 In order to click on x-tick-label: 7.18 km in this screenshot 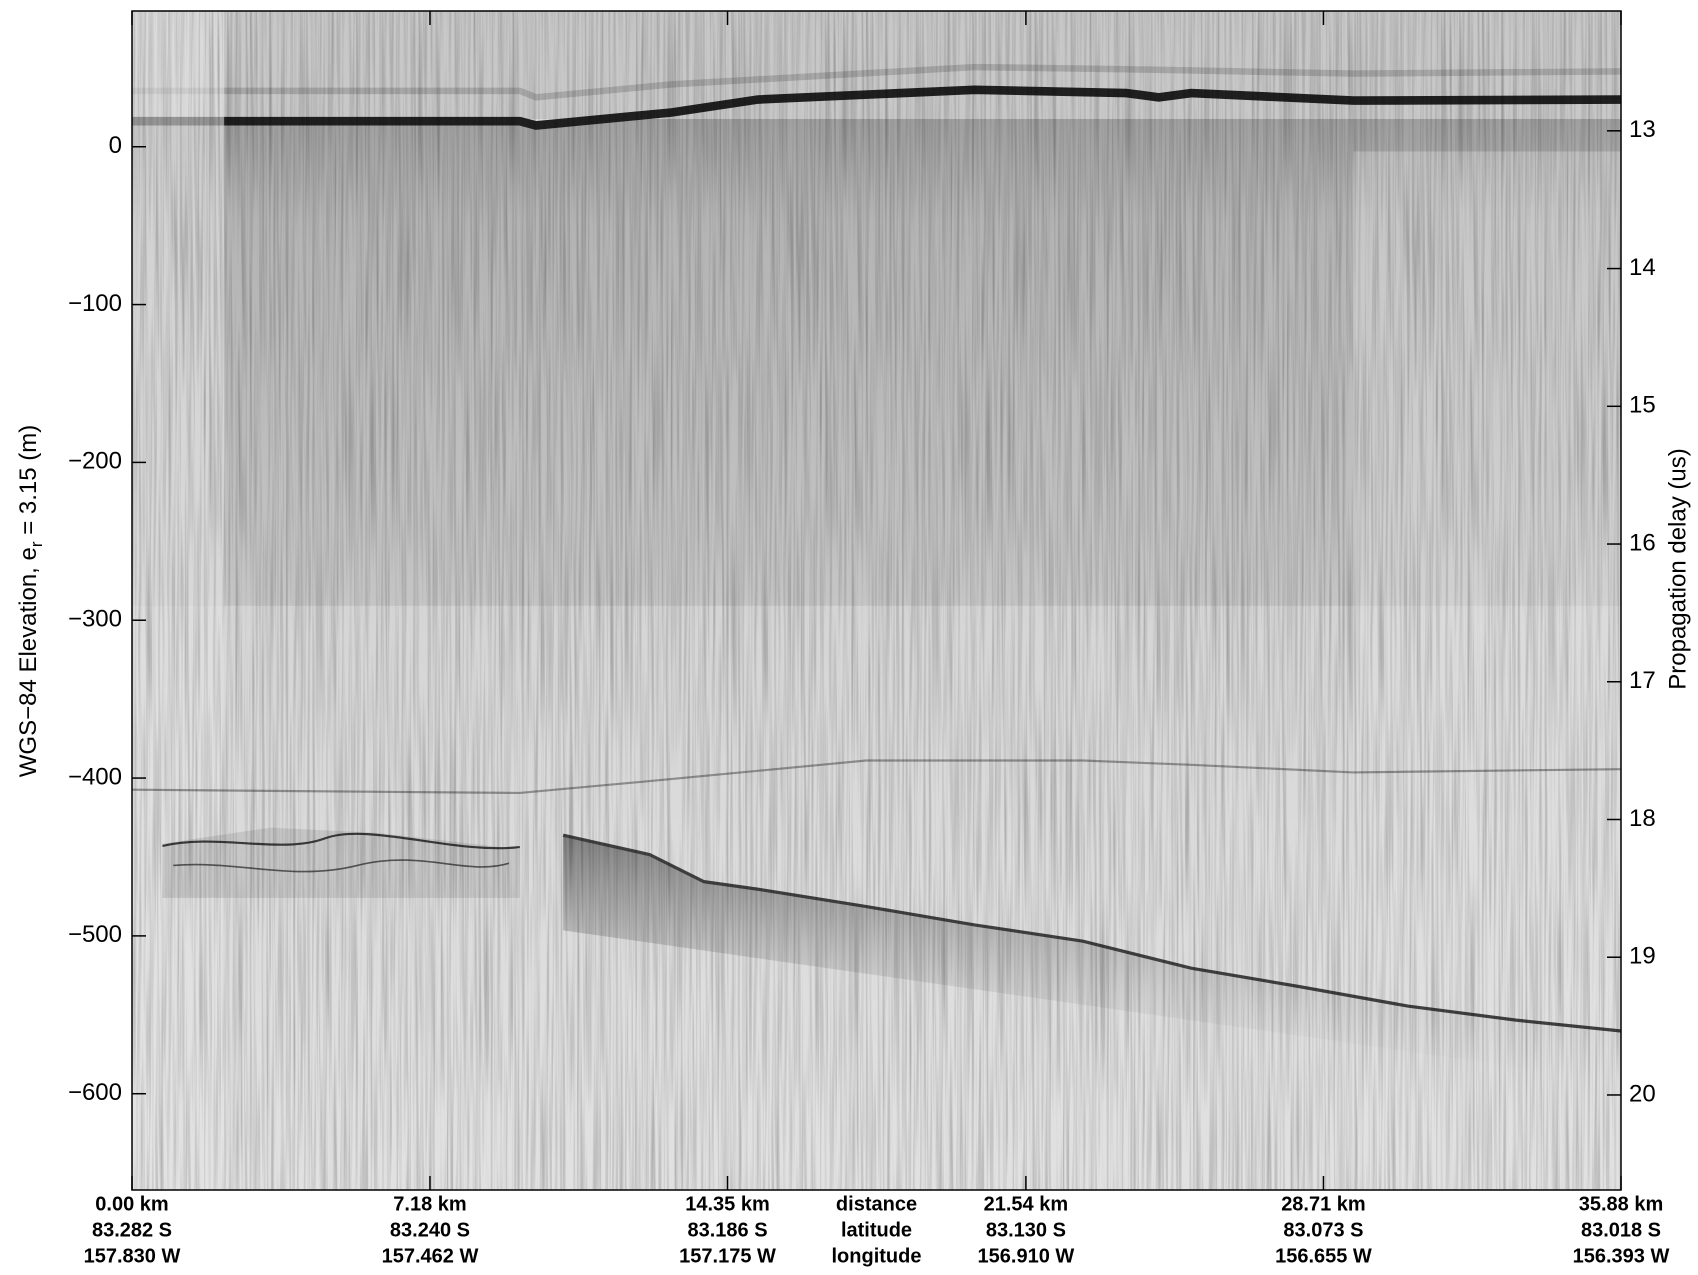, I will do `click(429, 1204)`.